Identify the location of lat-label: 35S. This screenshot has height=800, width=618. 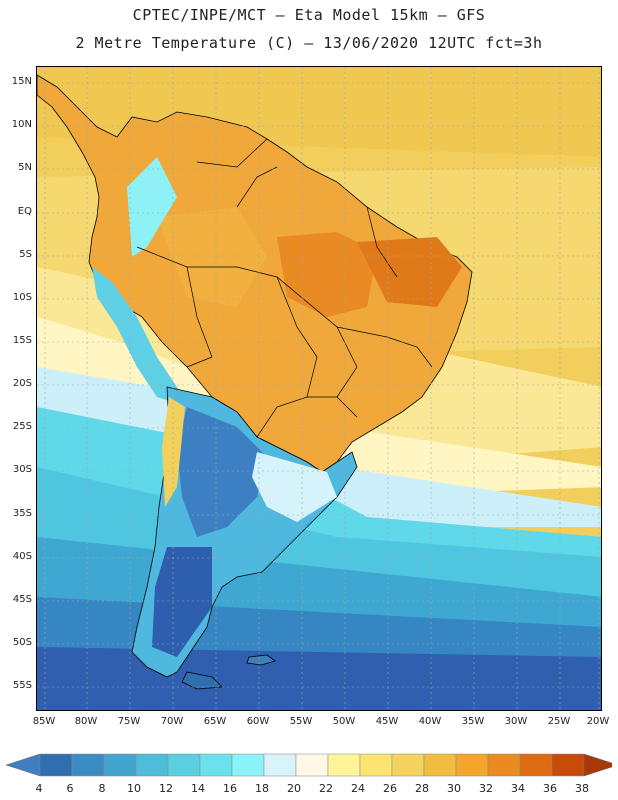
(22, 513).